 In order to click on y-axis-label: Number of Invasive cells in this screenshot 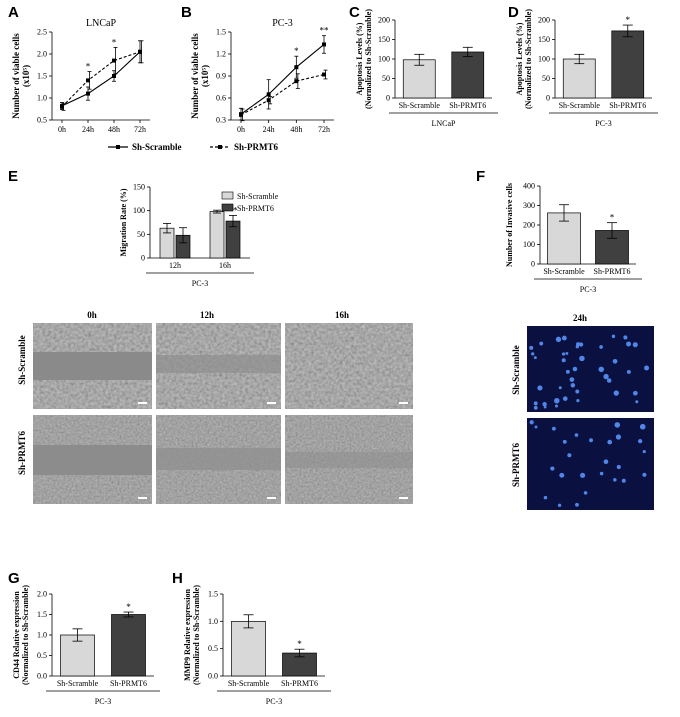, I will do `click(509, 225)`.